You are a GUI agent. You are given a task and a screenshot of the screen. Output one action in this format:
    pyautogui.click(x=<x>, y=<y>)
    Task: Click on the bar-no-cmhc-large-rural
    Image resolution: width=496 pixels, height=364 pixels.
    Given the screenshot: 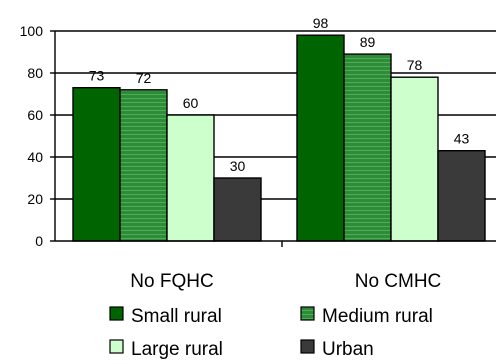 What is the action you would take?
    pyautogui.click(x=414, y=159)
    